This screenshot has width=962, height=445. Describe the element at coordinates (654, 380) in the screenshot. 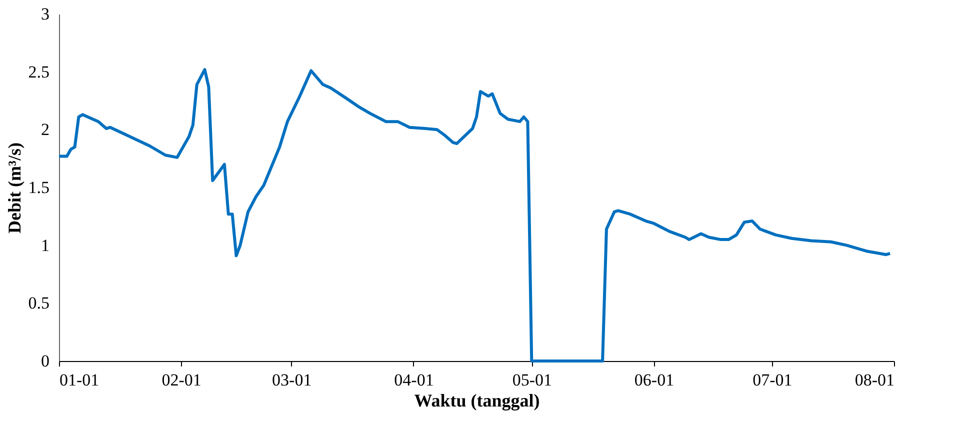

I see `x-tick-label: 06-01` at that location.